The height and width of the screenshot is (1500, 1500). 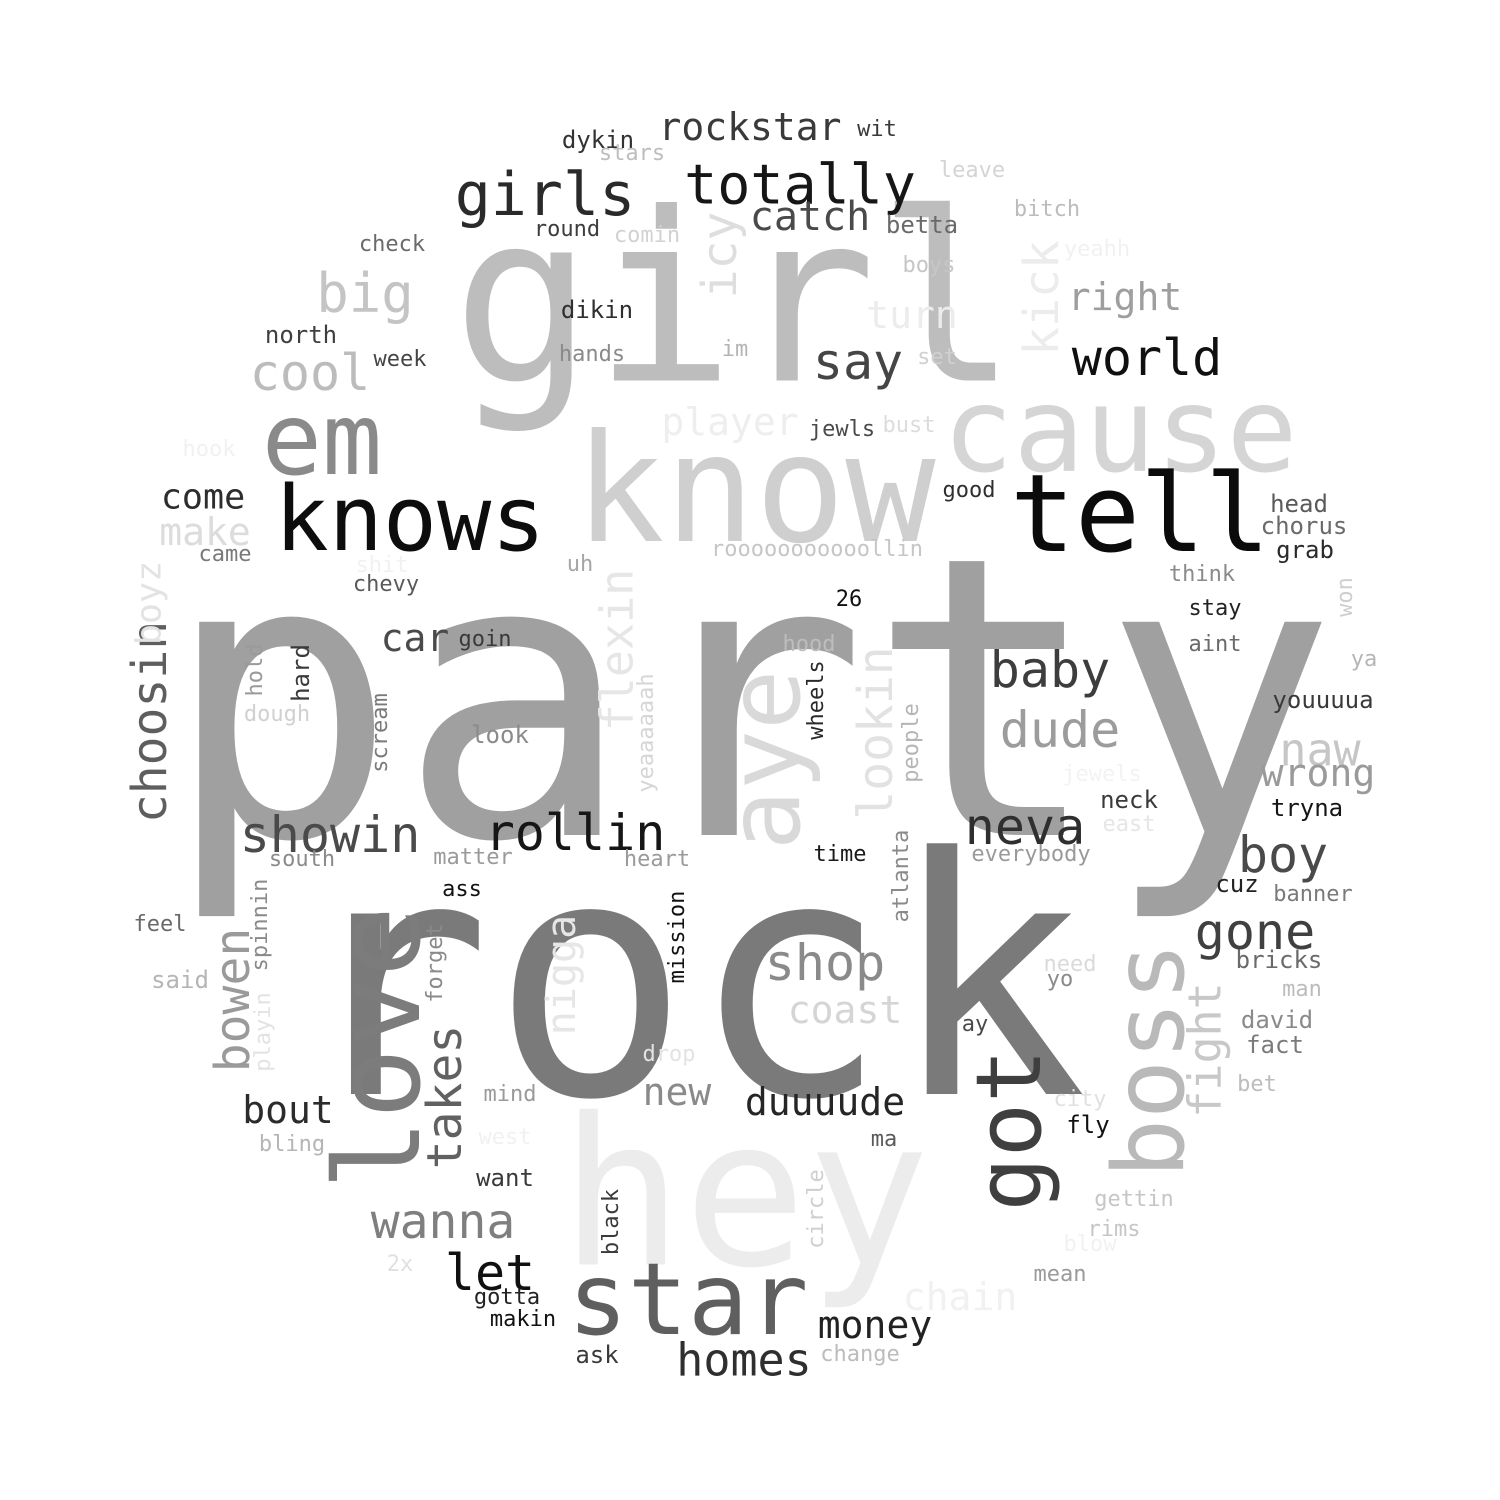 I want to click on word-feel: feel, so click(x=160, y=924).